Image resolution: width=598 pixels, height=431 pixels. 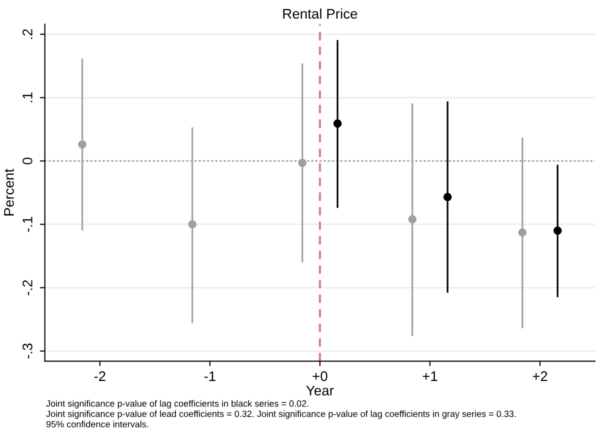 What do you see at coordinates (320, 391) in the screenshot?
I see `x-axis-title: Year` at bounding box center [320, 391].